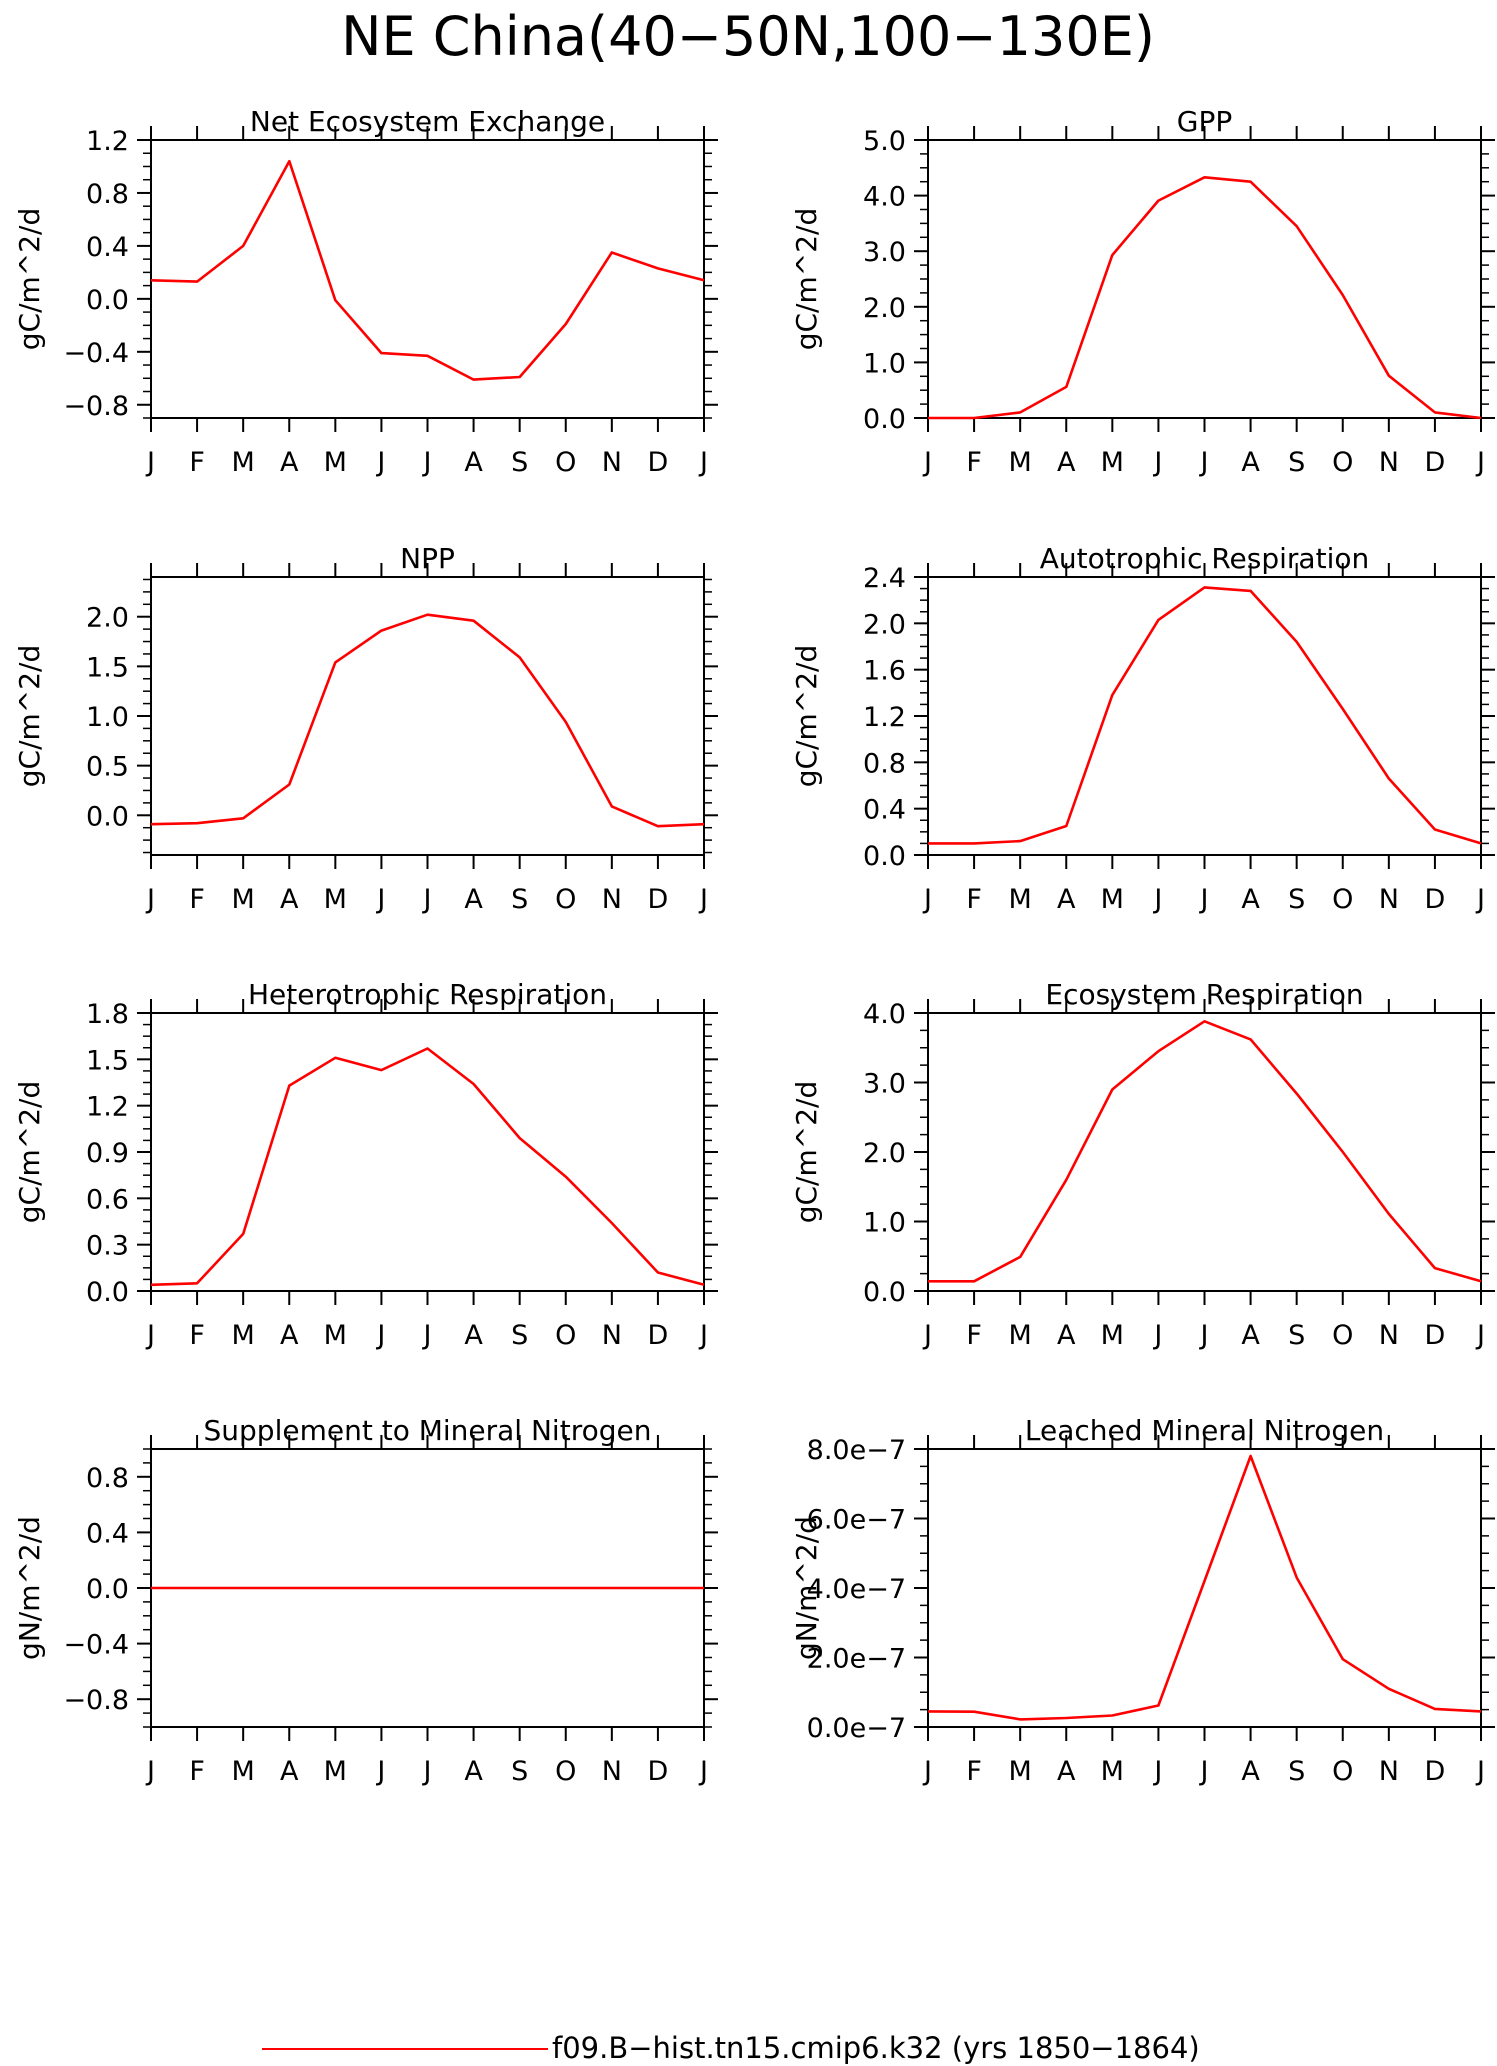  I want to click on y-tick-label: −0.4, so click(96, 353).